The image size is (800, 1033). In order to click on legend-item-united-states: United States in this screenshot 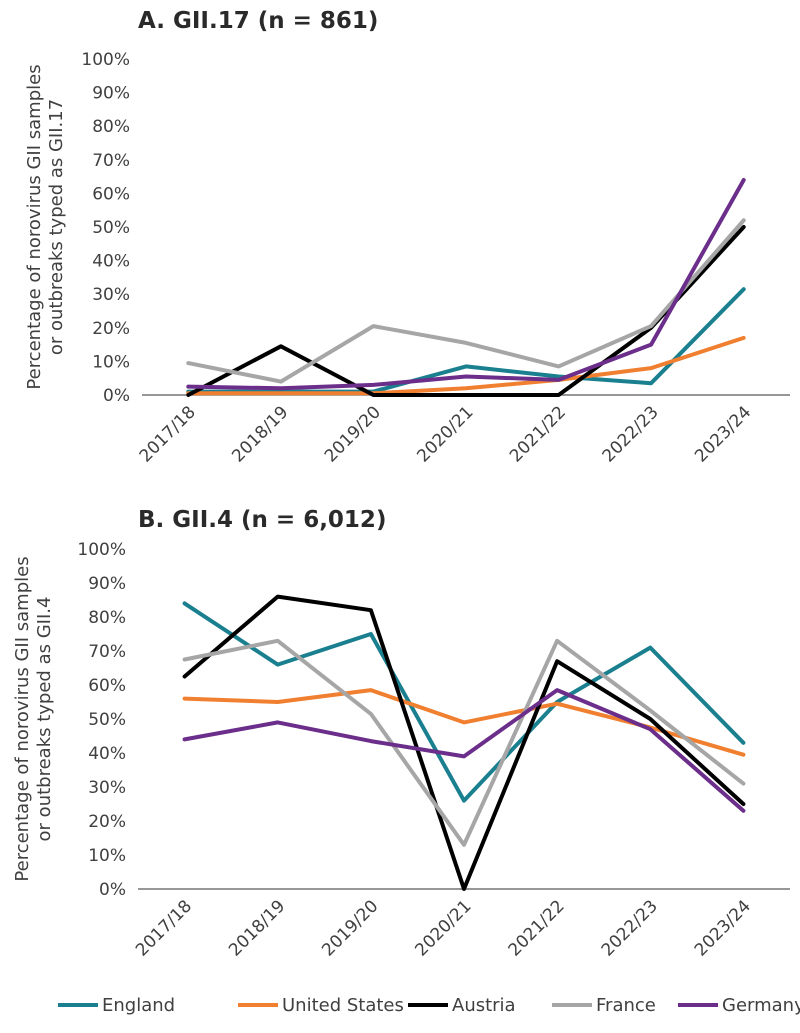, I will do `click(321, 1005)`.